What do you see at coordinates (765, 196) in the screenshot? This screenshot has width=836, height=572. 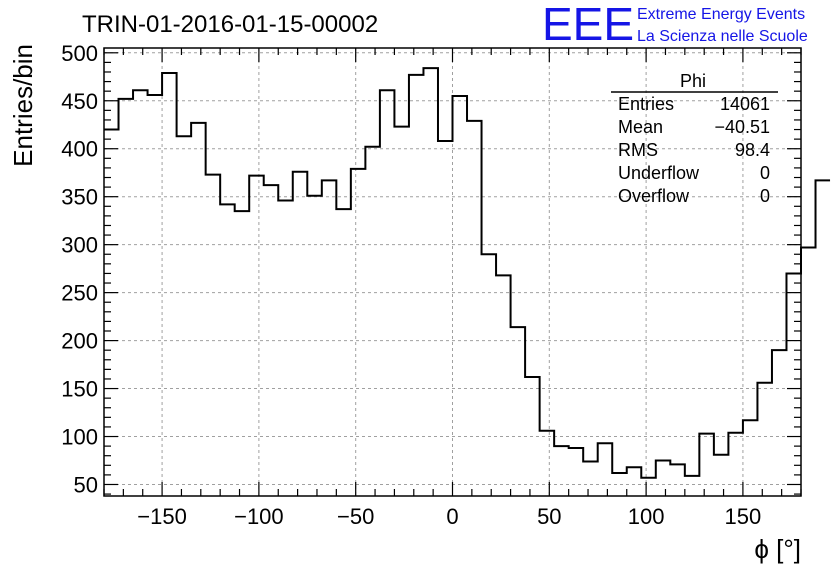 I see `stats-value-overflow: 0` at bounding box center [765, 196].